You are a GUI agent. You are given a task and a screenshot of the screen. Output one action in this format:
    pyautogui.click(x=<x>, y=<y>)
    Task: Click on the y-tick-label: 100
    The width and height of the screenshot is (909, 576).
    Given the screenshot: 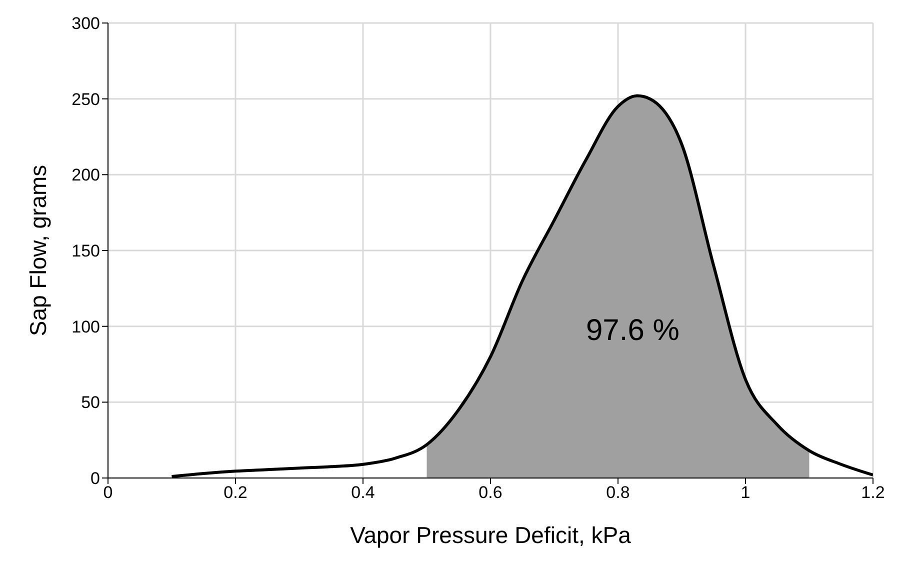 What is the action you would take?
    pyautogui.click(x=86, y=326)
    